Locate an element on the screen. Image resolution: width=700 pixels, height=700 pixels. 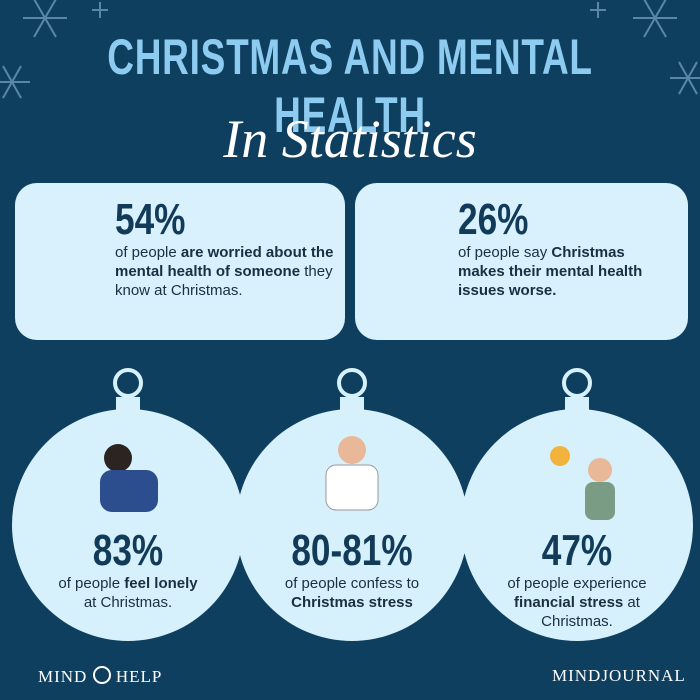
stat-text: of people confess to Christmas stress is located at coordinates (352, 593).